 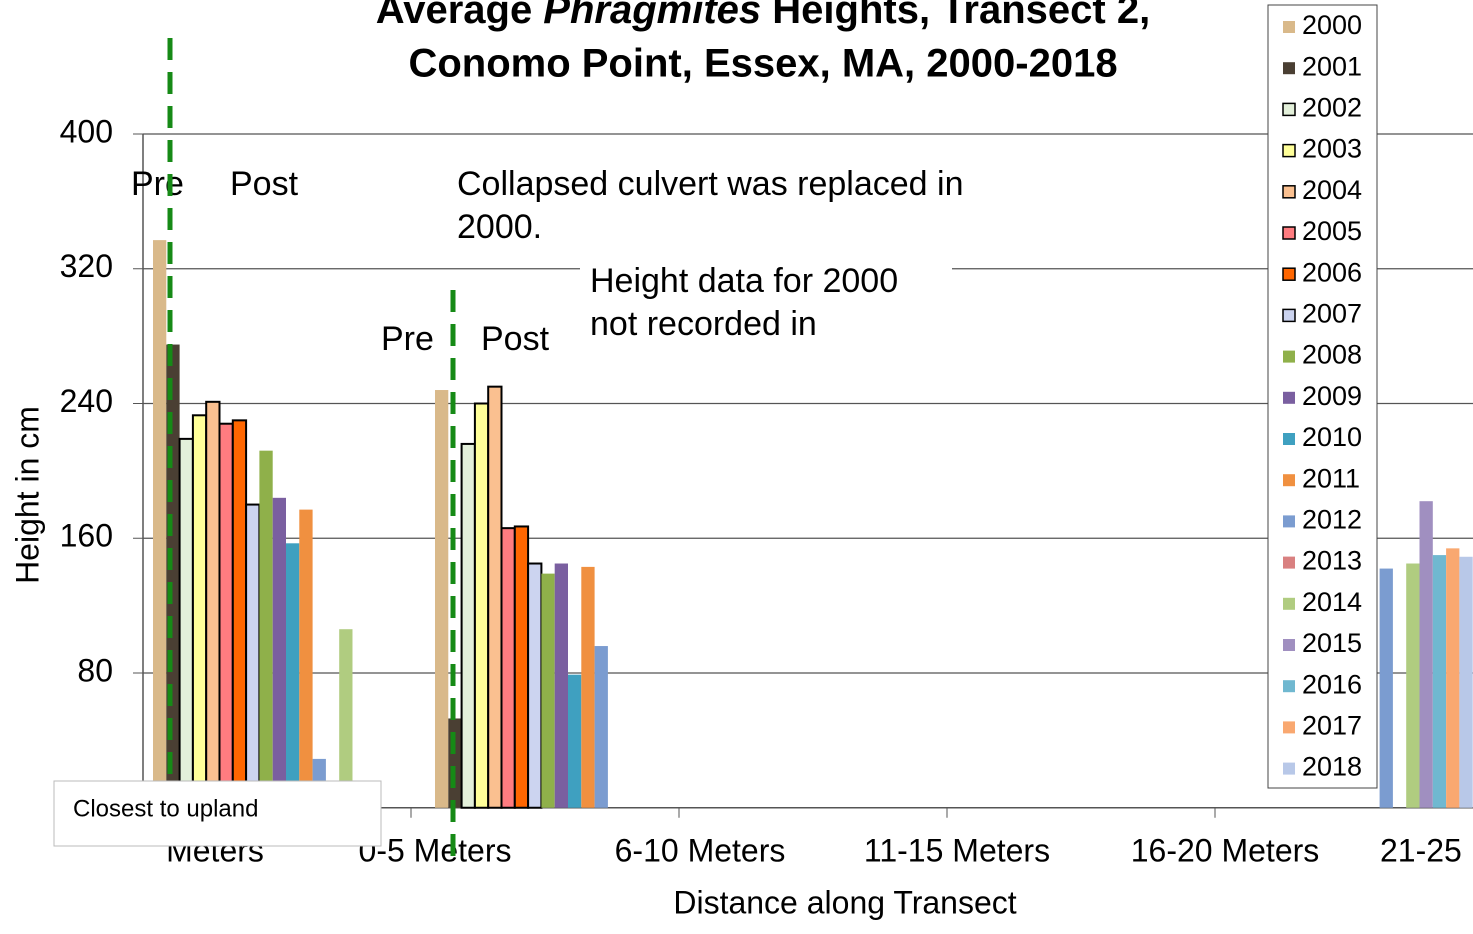 What do you see at coordinates (1332, 643) in the screenshot?
I see `legend-label: 2015` at bounding box center [1332, 643].